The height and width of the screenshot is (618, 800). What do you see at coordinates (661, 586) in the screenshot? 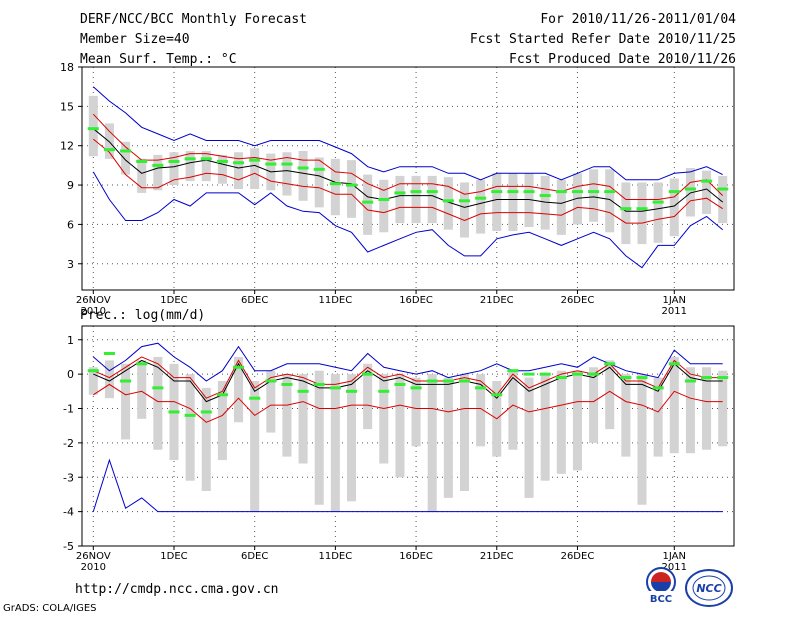
I see `bcc-logo: BCC` at bounding box center [661, 586].